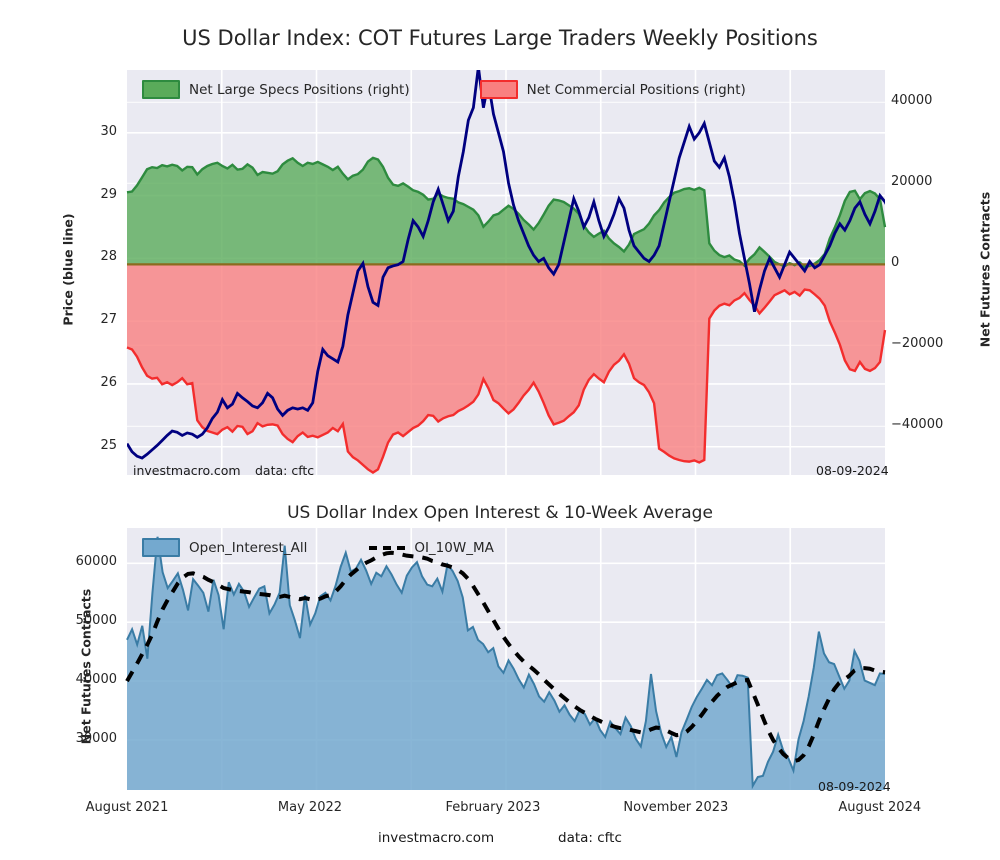 This screenshot has height=860, width=1000. What do you see at coordinates (895, 263) in the screenshot?
I see `chart-1-ytick-right-0: 0` at bounding box center [895, 263].